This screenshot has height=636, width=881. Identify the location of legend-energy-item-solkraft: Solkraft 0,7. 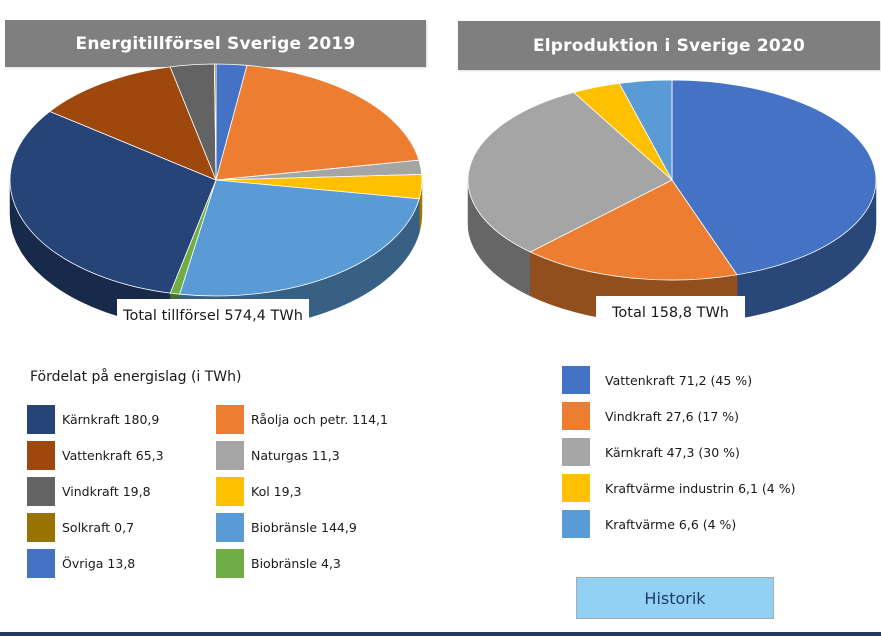
(80, 527).